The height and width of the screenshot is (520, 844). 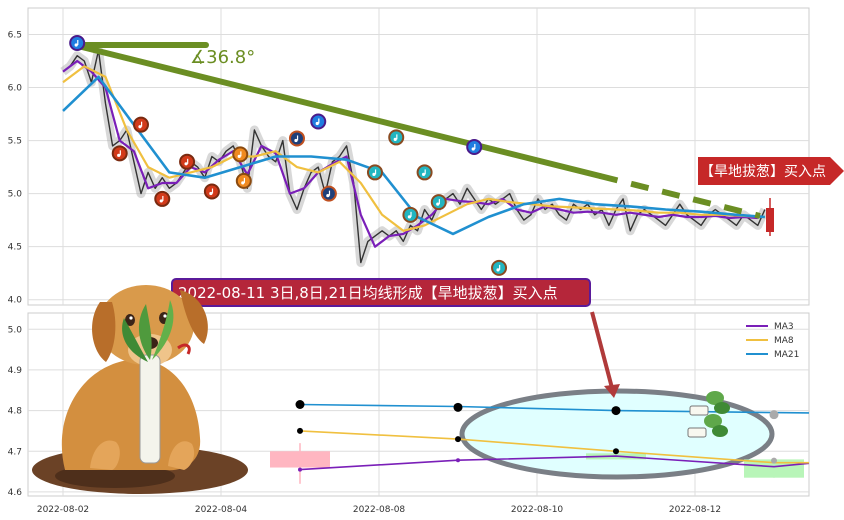 I want to click on buy-point-arrow-icon: 【旱地拔葱】买入点, so click(x=771, y=171).